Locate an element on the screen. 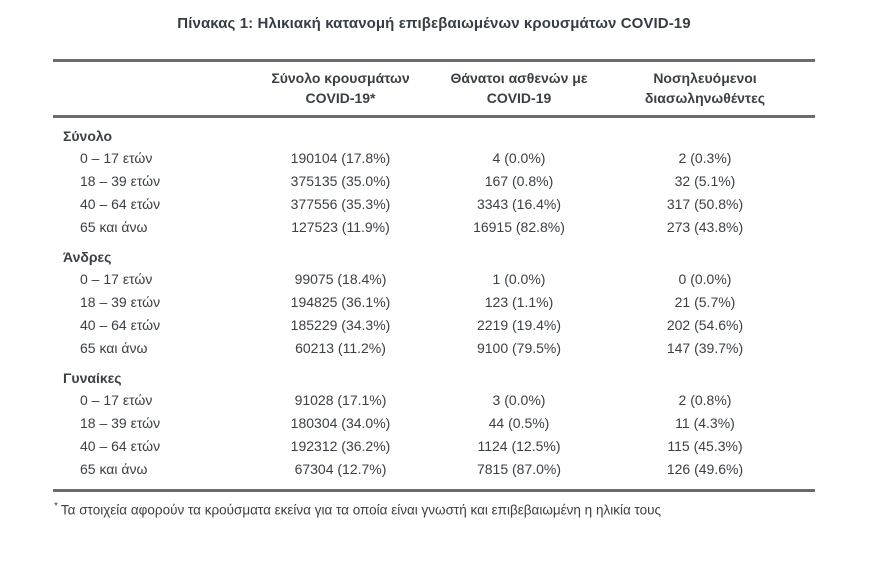  section-label: Άνδρες is located at coordinates (87, 257).